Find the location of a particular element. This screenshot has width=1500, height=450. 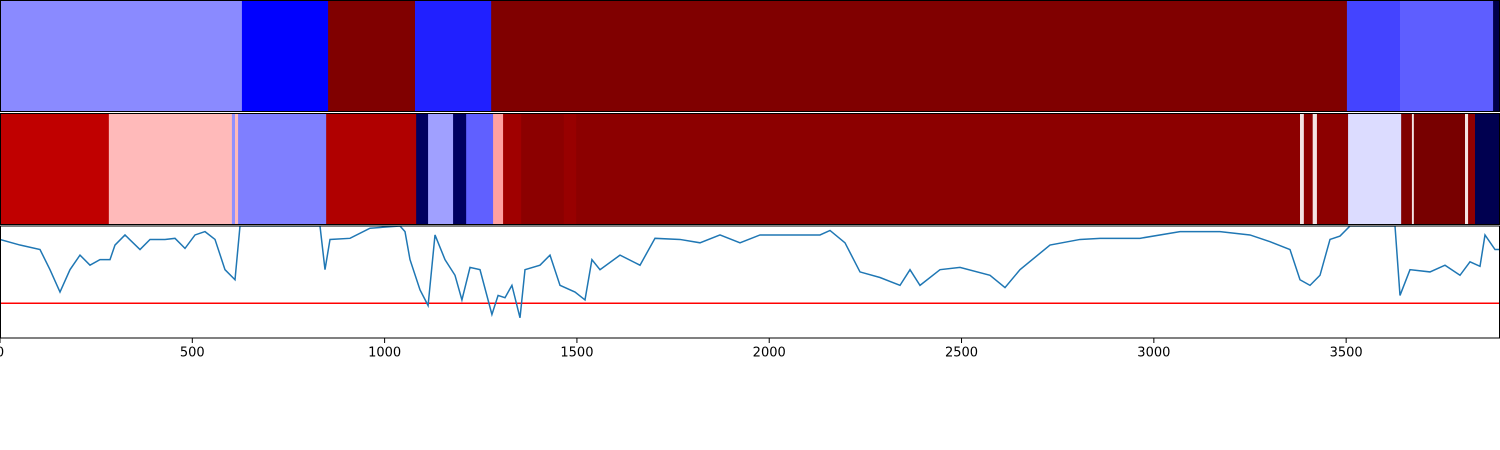

x-tick-label: 0 is located at coordinates (2, 353).